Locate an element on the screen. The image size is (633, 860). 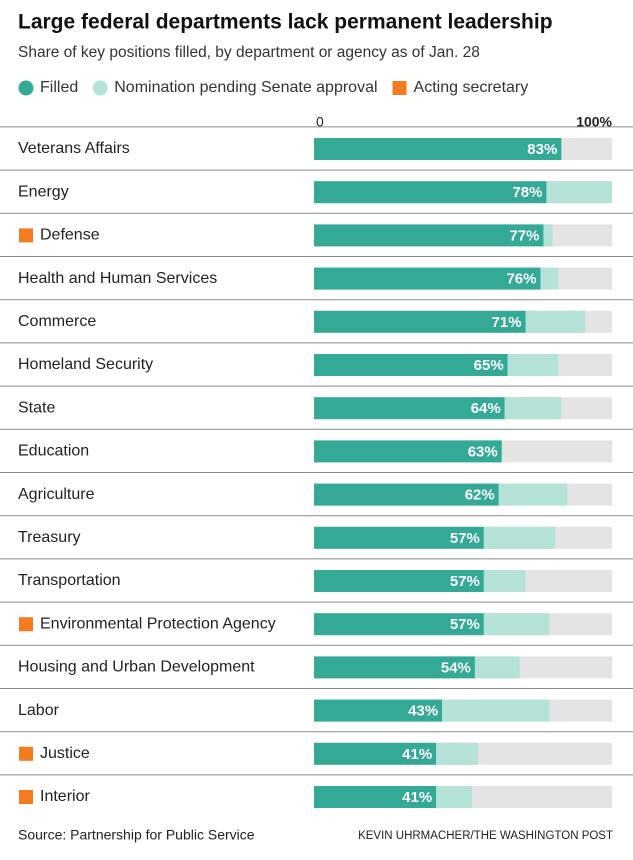
category-label: Agriculture is located at coordinates (56, 494).